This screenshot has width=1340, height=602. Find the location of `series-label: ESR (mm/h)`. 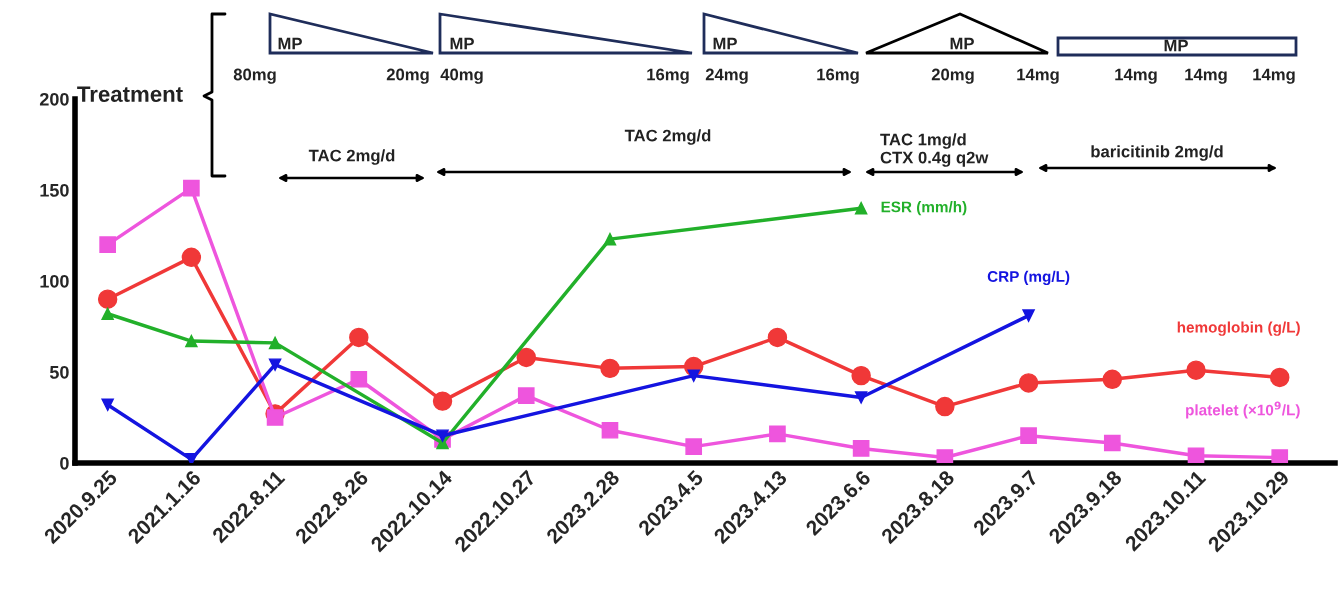

series-label: ESR (mm/h) is located at coordinates (924, 208).